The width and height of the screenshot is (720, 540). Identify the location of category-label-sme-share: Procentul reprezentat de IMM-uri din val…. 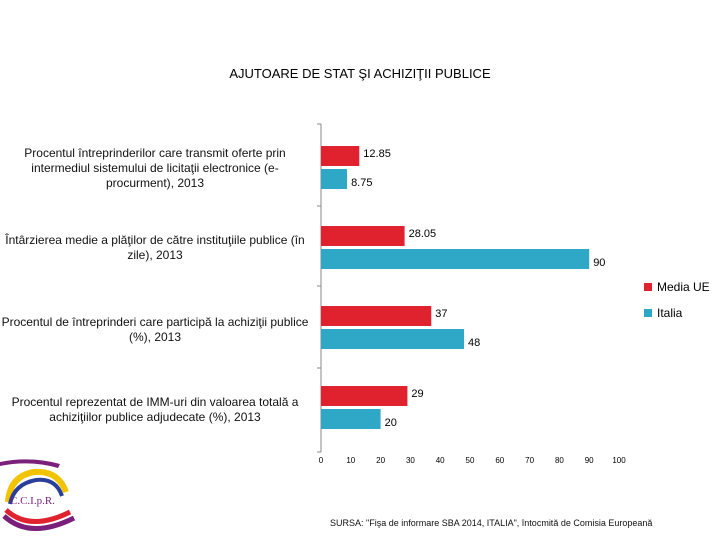
(155, 409).